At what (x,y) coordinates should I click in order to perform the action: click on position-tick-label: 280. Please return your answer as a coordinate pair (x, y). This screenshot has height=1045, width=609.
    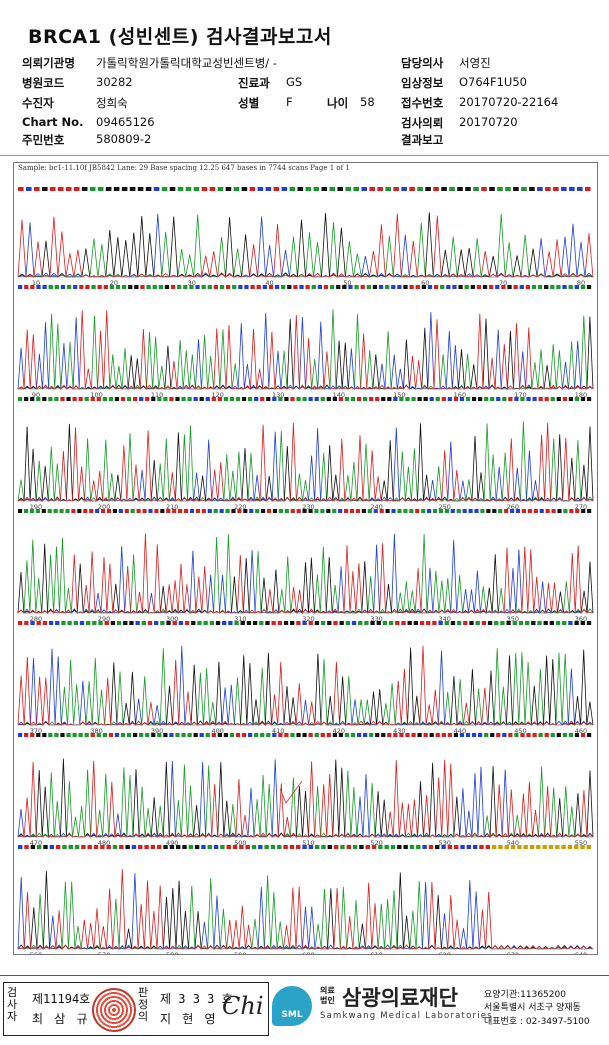
    Looking at the image, I should click on (36, 619).